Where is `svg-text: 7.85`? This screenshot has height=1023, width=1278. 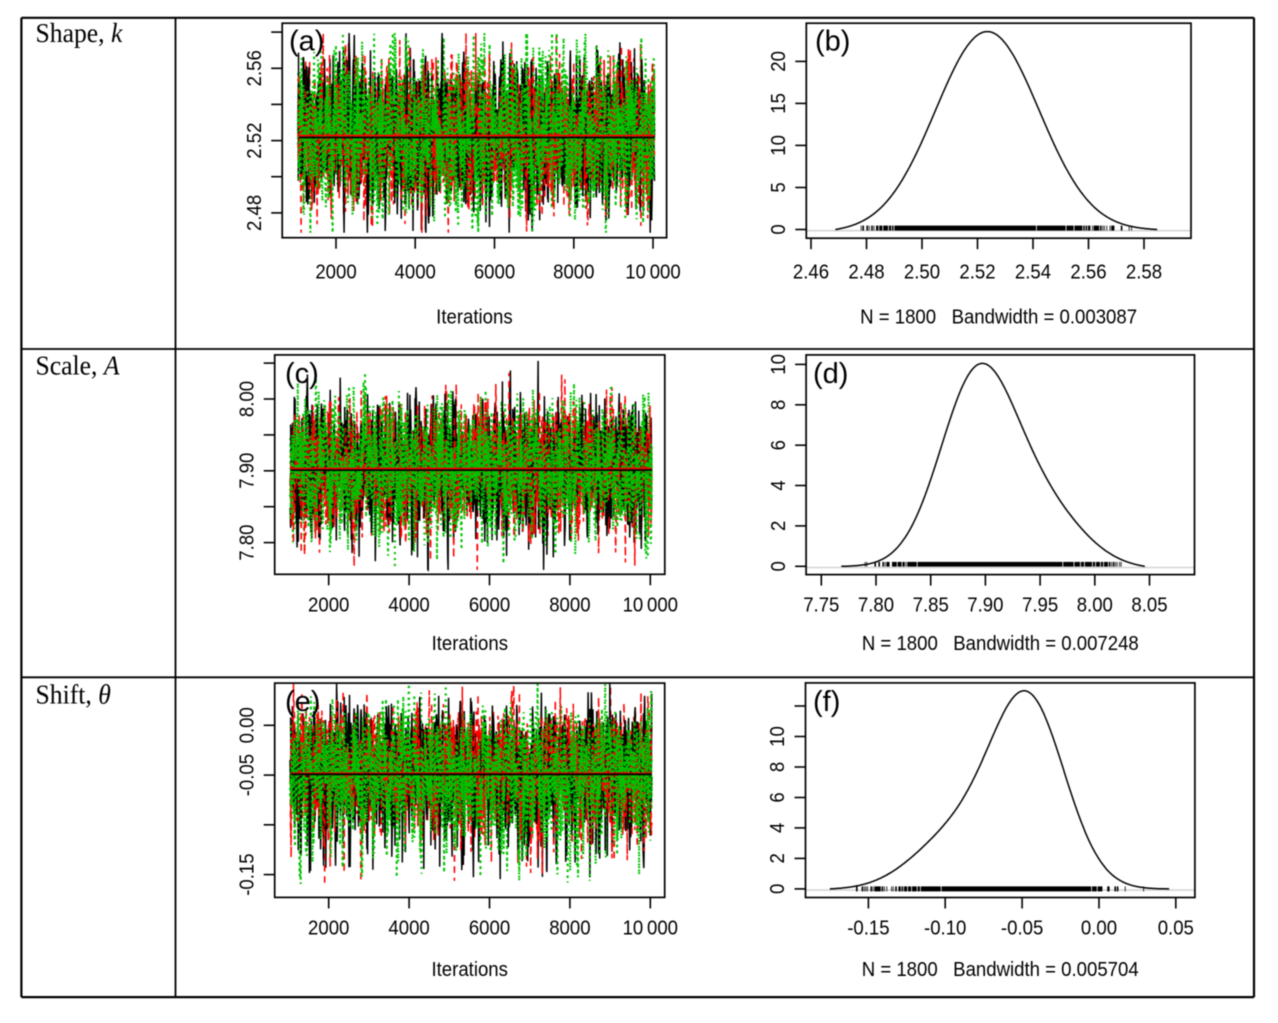 svg-text: 7.85 is located at coordinates (931, 606).